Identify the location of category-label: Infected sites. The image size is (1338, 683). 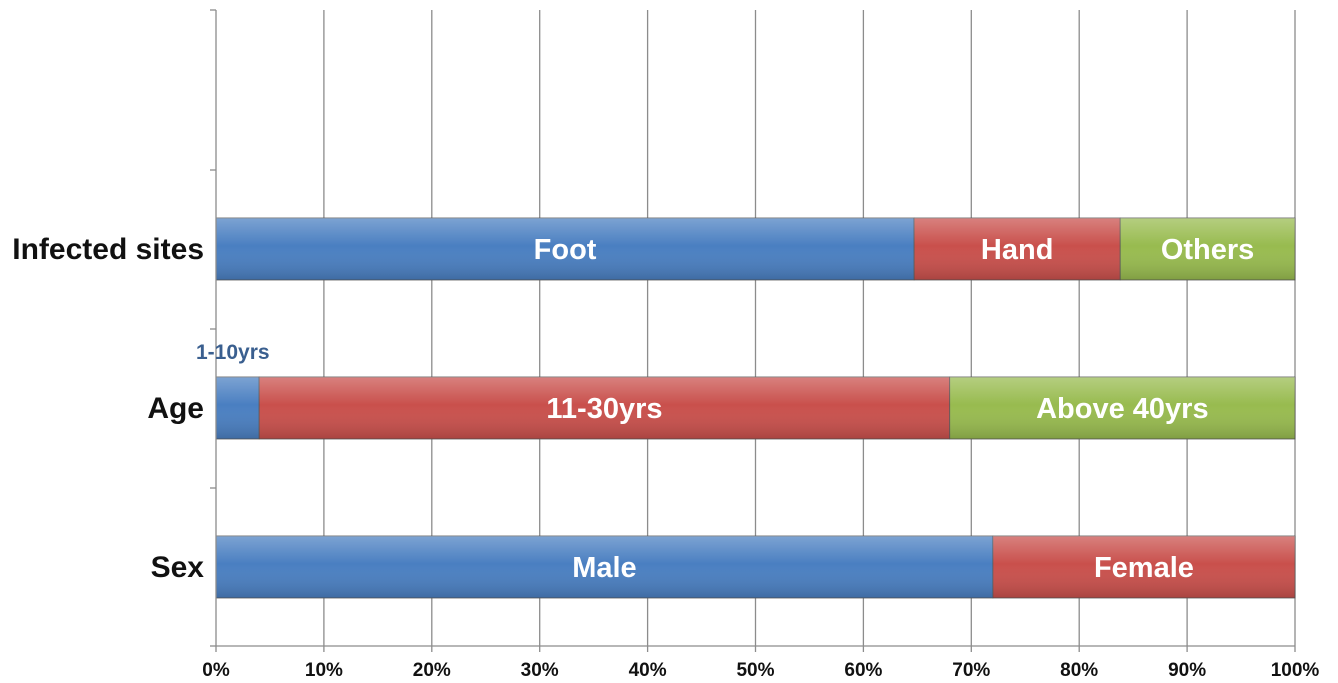
(108, 249).